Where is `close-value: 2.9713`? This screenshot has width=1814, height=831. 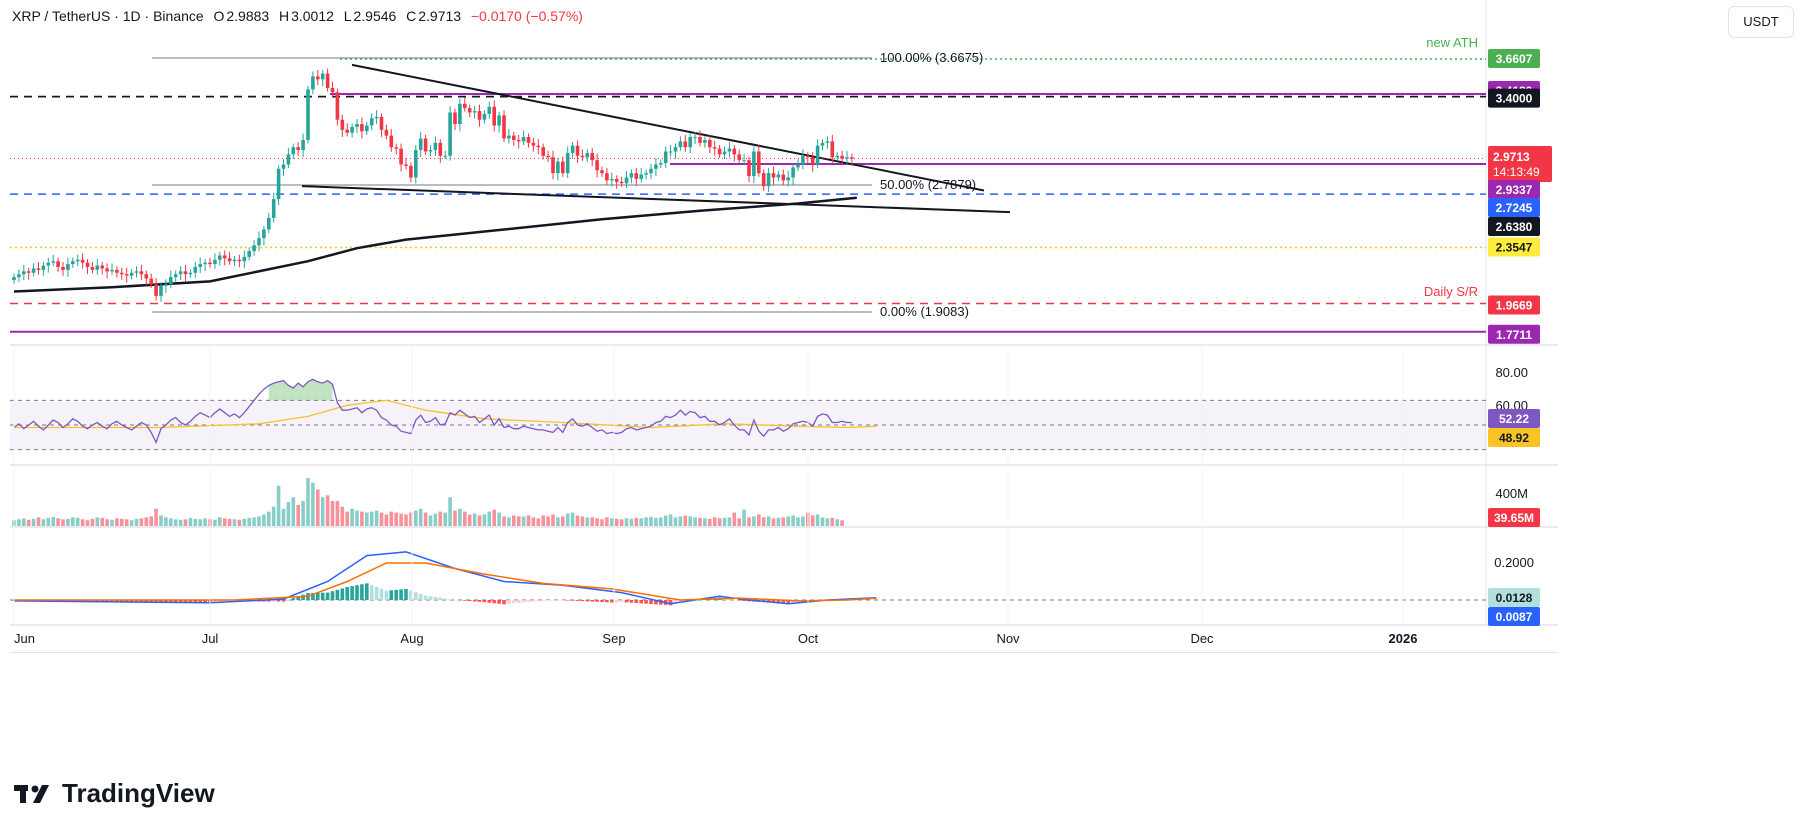
close-value: 2.9713 is located at coordinates (440, 16).